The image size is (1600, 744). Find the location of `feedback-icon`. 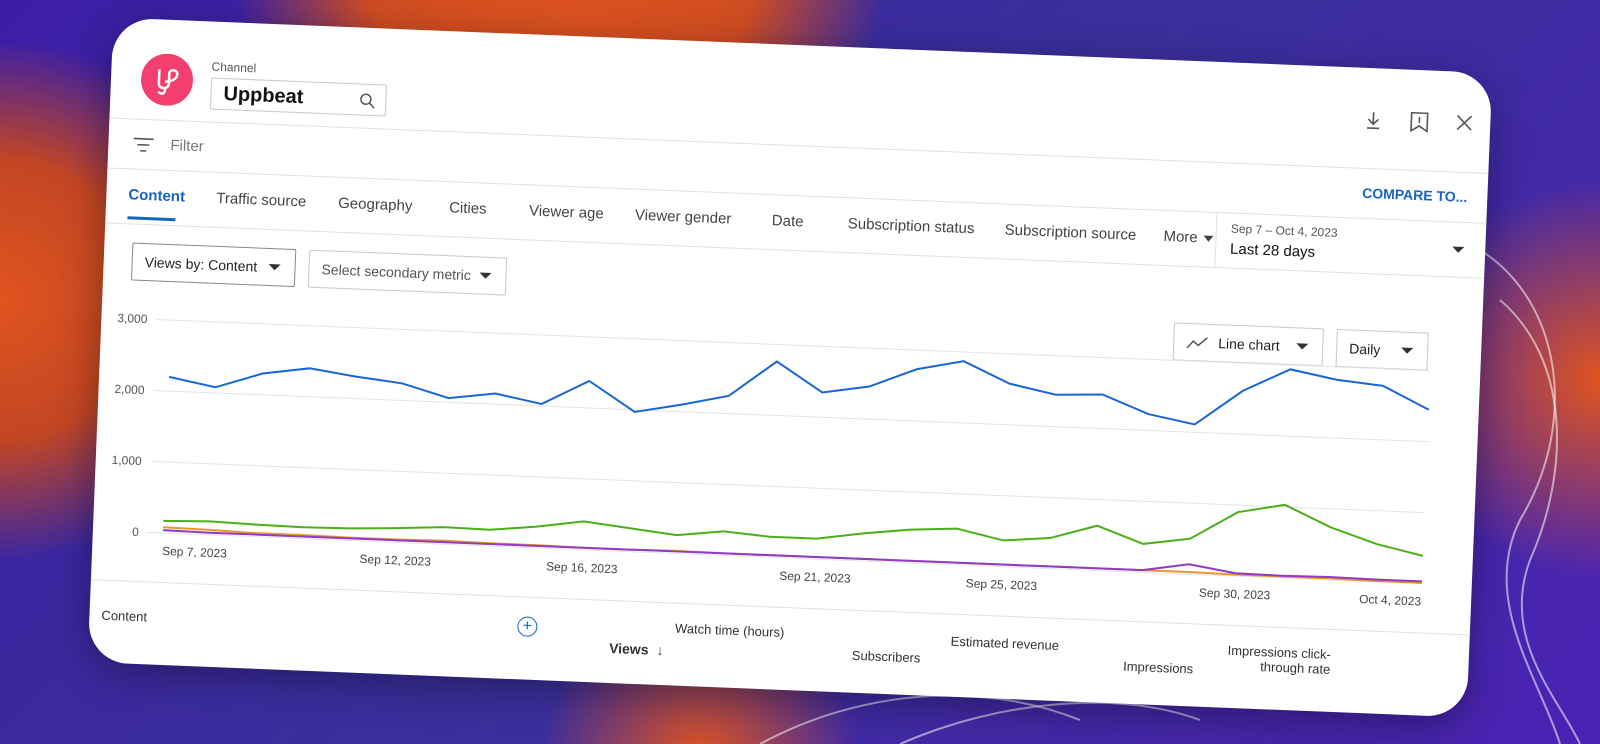

feedback-icon is located at coordinates (1419, 122).